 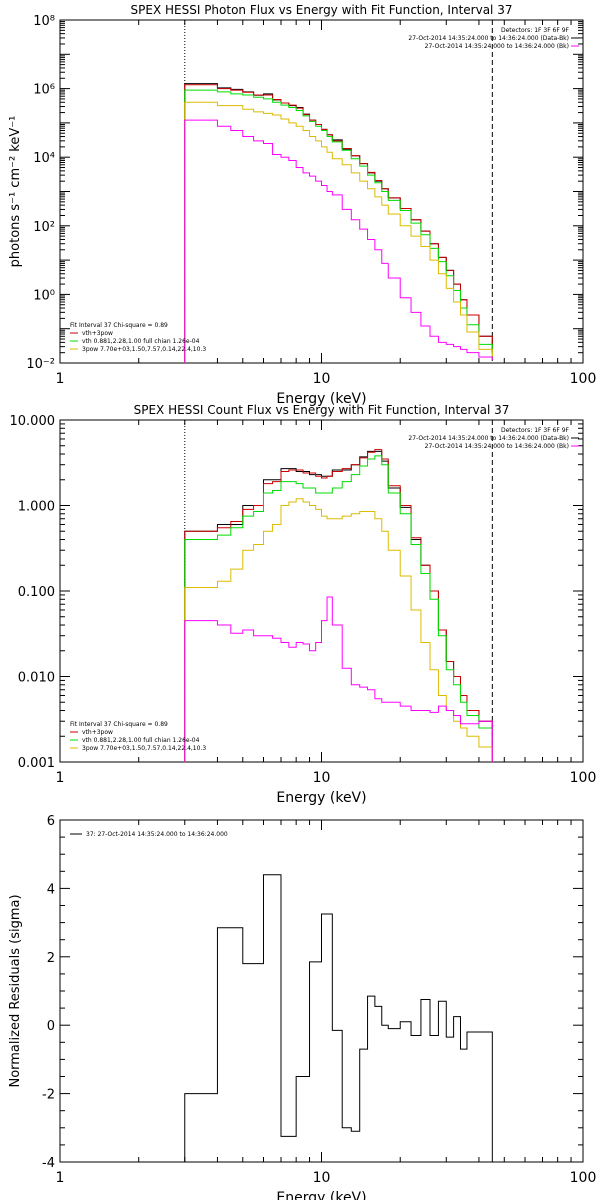 What do you see at coordinates (44, 227) in the screenshot?
I see `y-tick-label: 10²` at bounding box center [44, 227].